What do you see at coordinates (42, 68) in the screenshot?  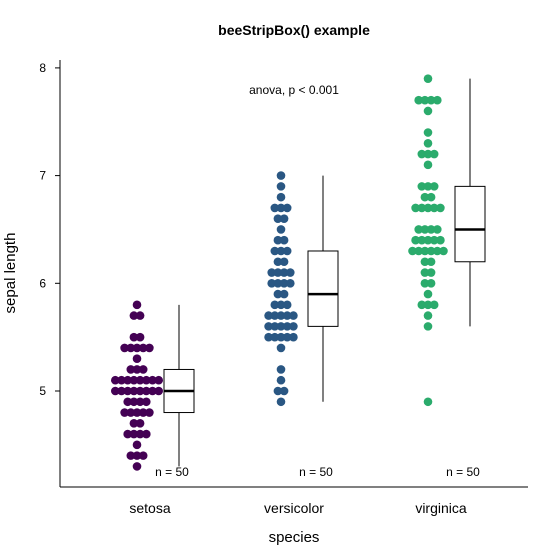 I see `y-tick-label: 8` at bounding box center [42, 68].